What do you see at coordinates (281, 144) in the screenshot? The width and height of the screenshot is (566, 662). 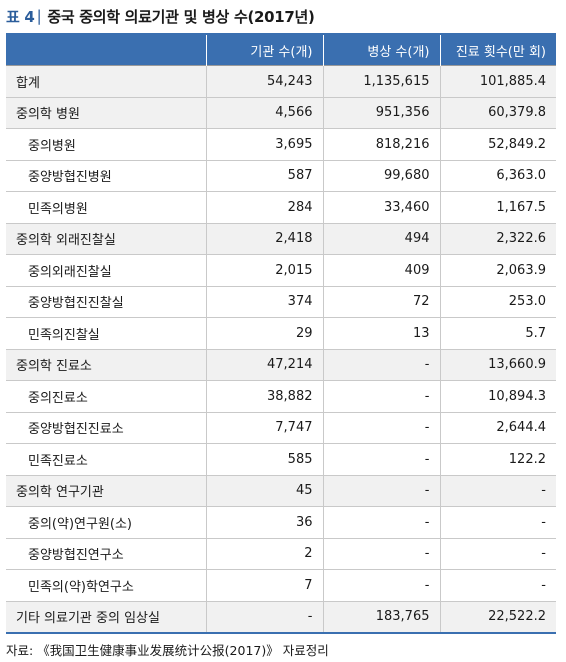 I see `table-row: 중의병원 3,695 818,216 52,849.2` at bounding box center [281, 144].